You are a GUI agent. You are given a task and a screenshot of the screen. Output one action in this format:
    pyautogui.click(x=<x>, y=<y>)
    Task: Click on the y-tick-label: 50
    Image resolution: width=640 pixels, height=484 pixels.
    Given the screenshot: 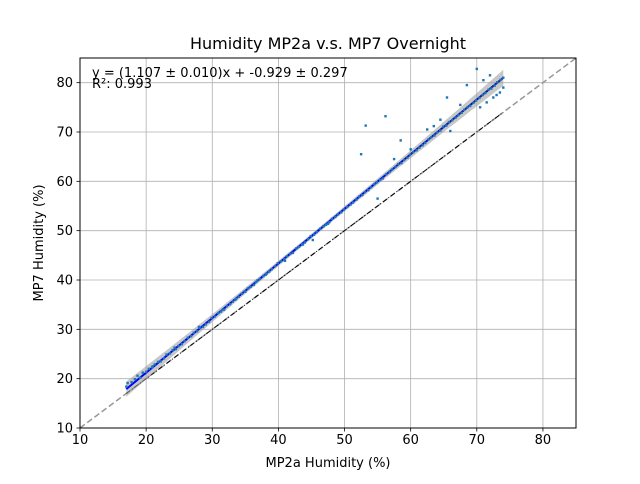 What is the action you would take?
    pyautogui.click(x=64, y=231)
    